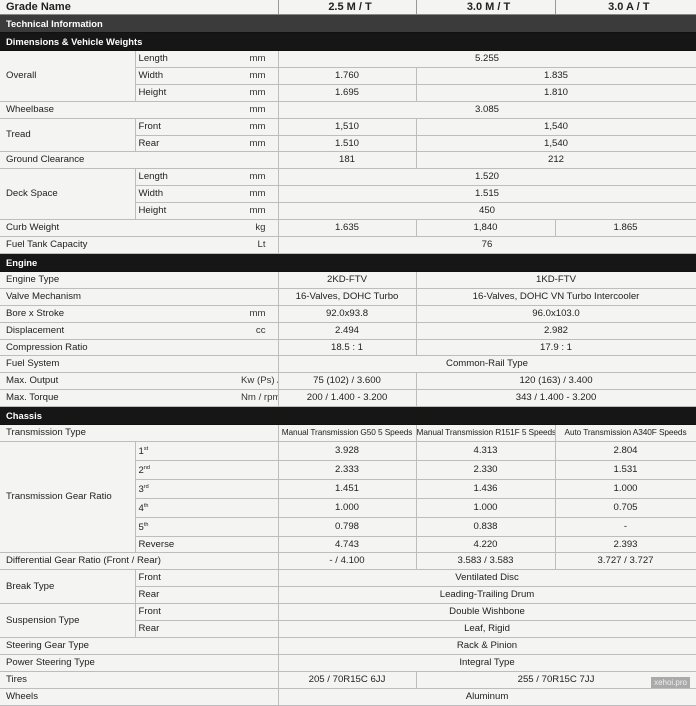  Describe the element at coordinates (556, 160) in the screenshot. I see `value-cell: 212` at that location.